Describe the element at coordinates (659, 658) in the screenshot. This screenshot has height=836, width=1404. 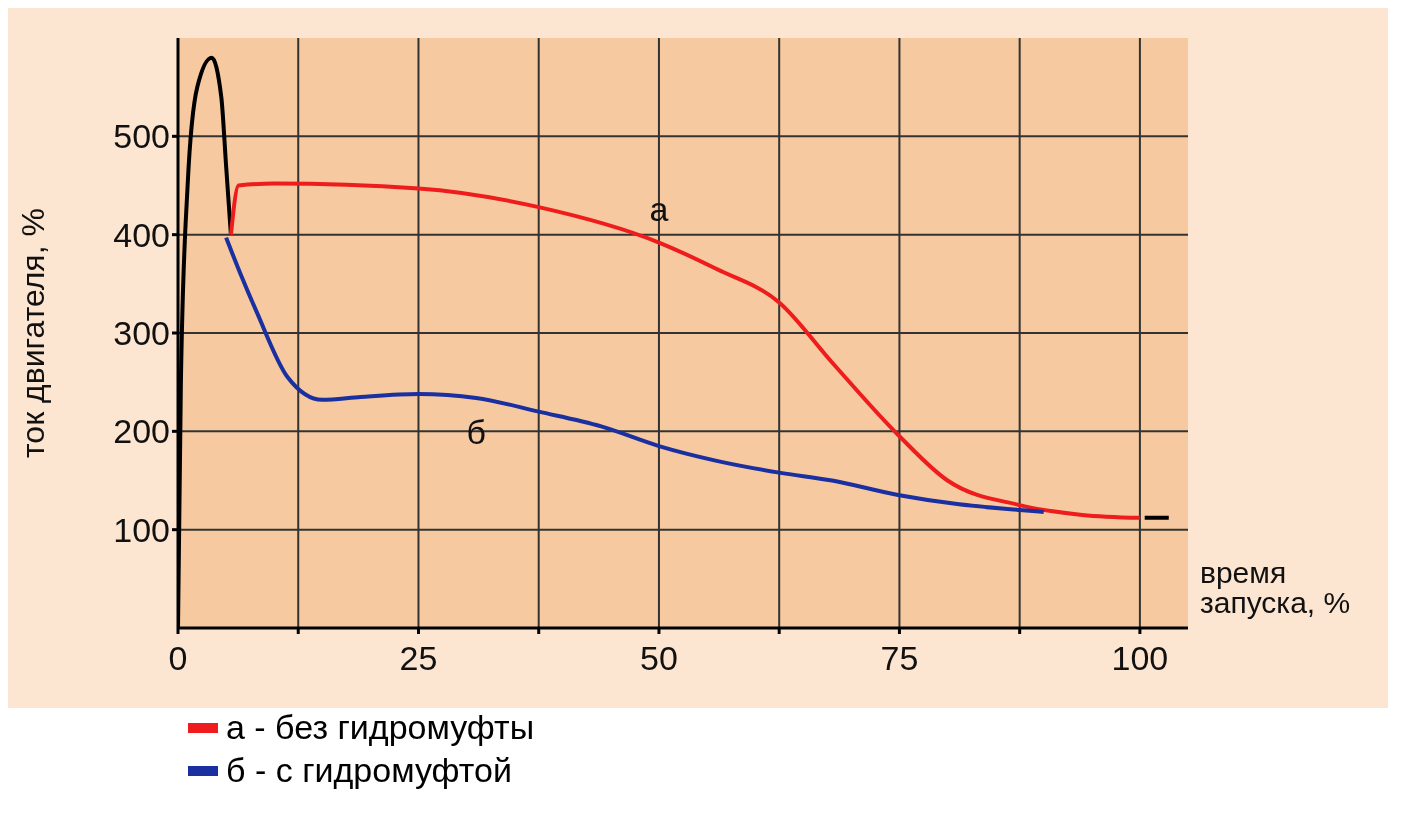
I see `x-tick-label: 50` at that location.